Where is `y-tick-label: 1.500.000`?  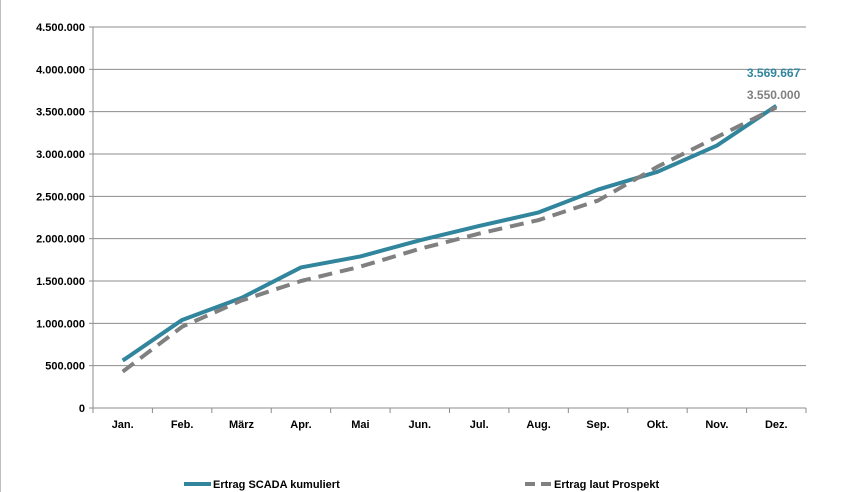 y-tick-label: 1.500.000 is located at coordinates (60, 282).